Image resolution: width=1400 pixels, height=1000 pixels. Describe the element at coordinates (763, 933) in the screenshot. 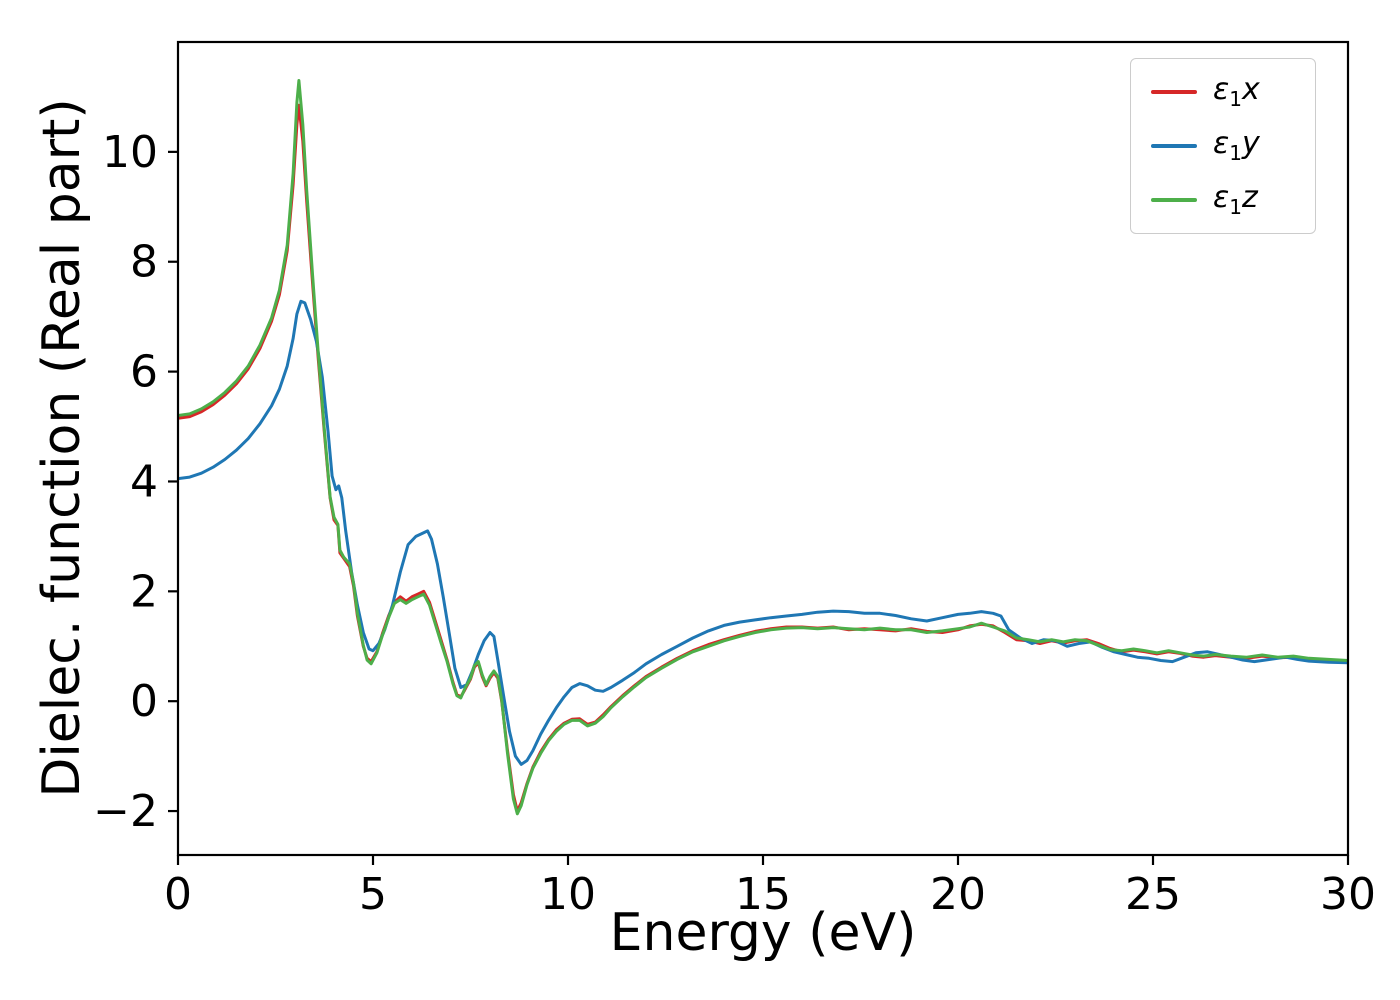

I see `x-axis-label: Energy (eV)` at that location.